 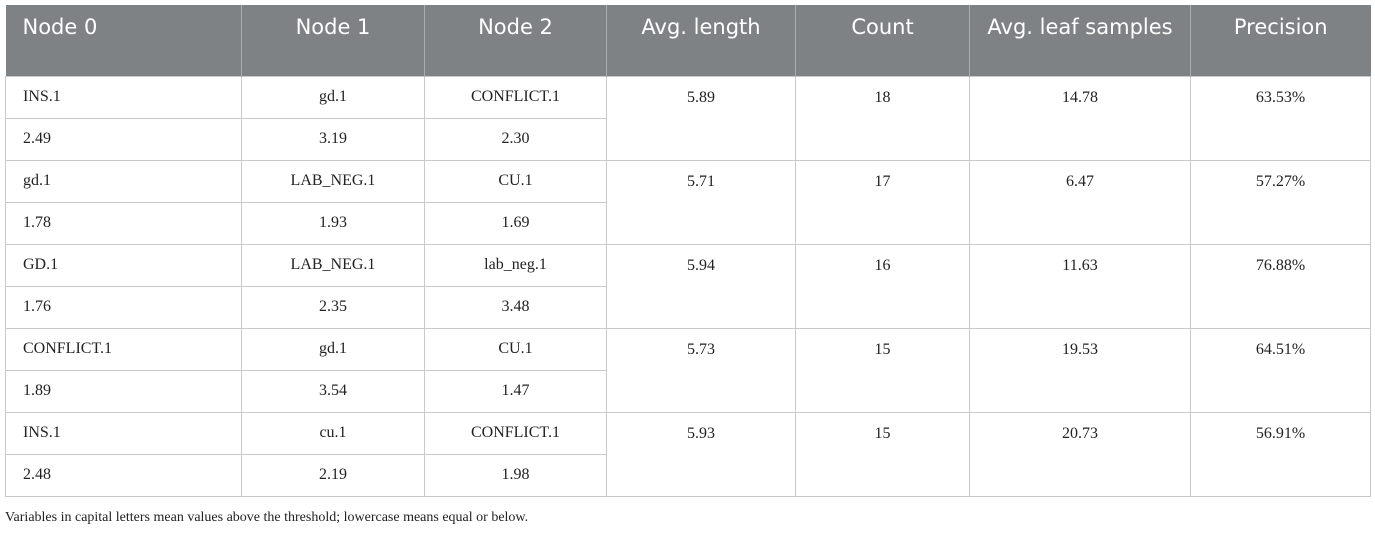 What do you see at coordinates (333, 391) in the screenshot?
I see `score-cell: 3.54` at bounding box center [333, 391].